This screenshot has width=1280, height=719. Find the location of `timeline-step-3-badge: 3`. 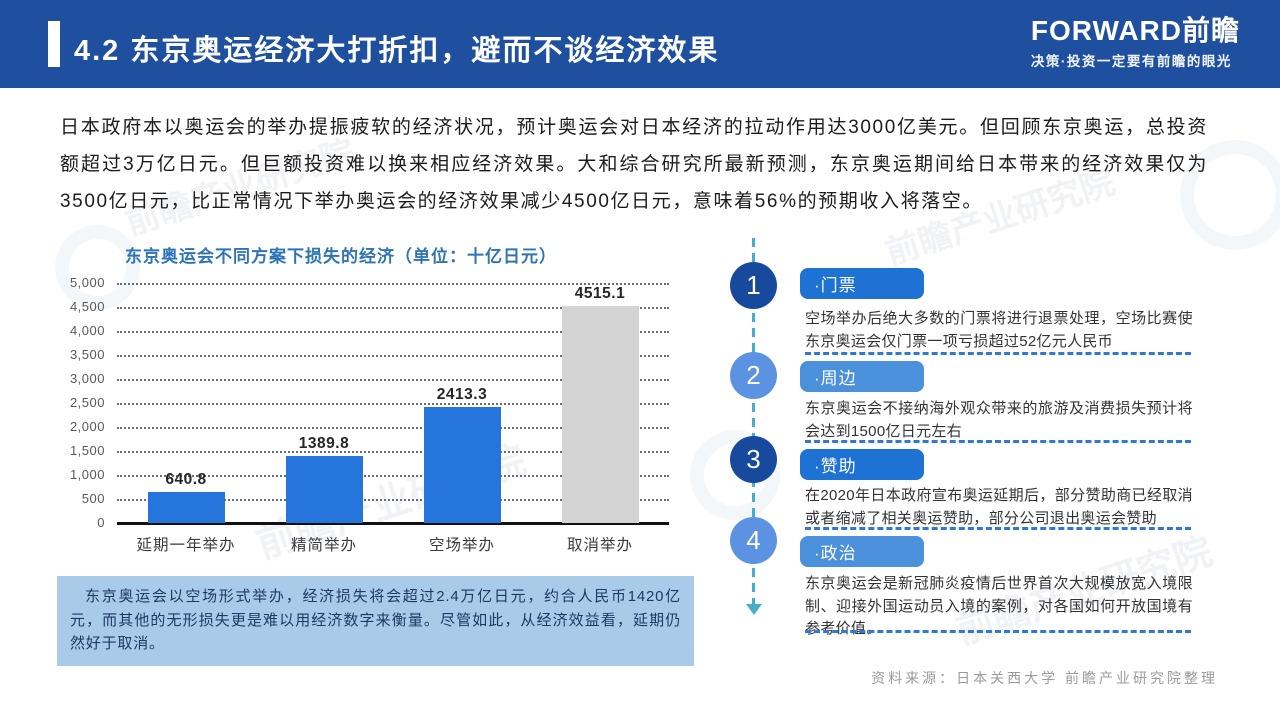

timeline-step-3-badge: 3 is located at coordinates (753, 459).